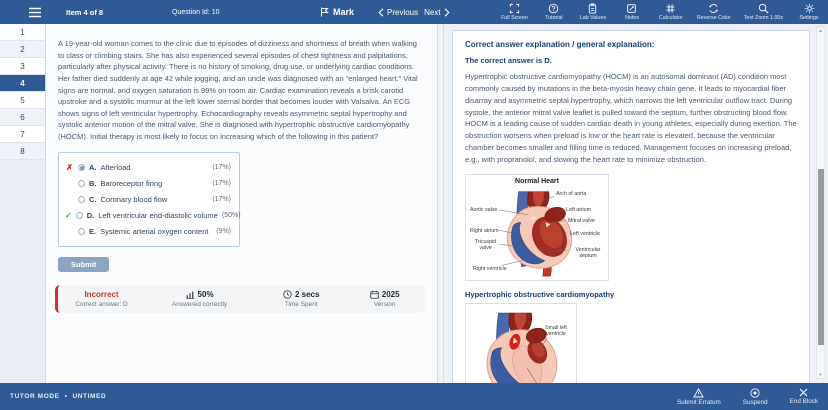 The width and height of the screenshot is (828, 410). What do you see at coordinates (588, 252) in the screenshot?
I see `ventricular-septum-label: Ventricular septum` at bounding box center [588, 252].